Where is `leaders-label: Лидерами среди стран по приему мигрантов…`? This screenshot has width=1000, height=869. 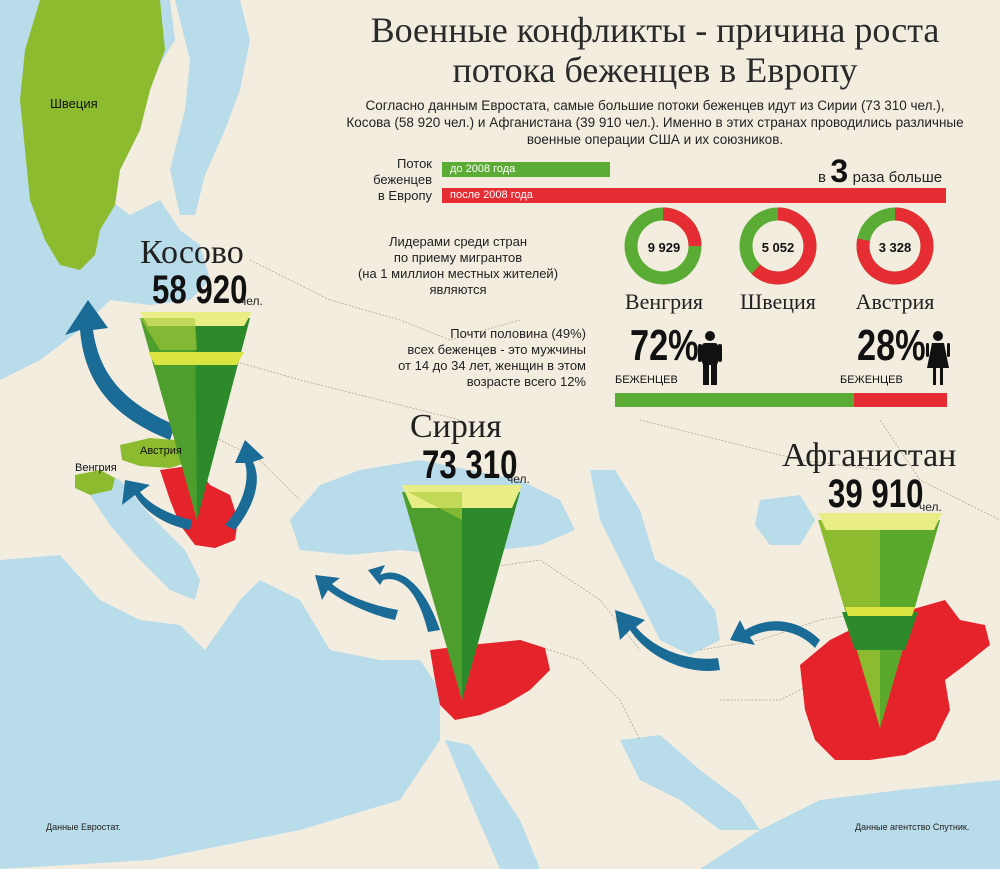
leaders-label: Лидерами среди стран по приему мигрантов… is located at coordinates (458, 266).